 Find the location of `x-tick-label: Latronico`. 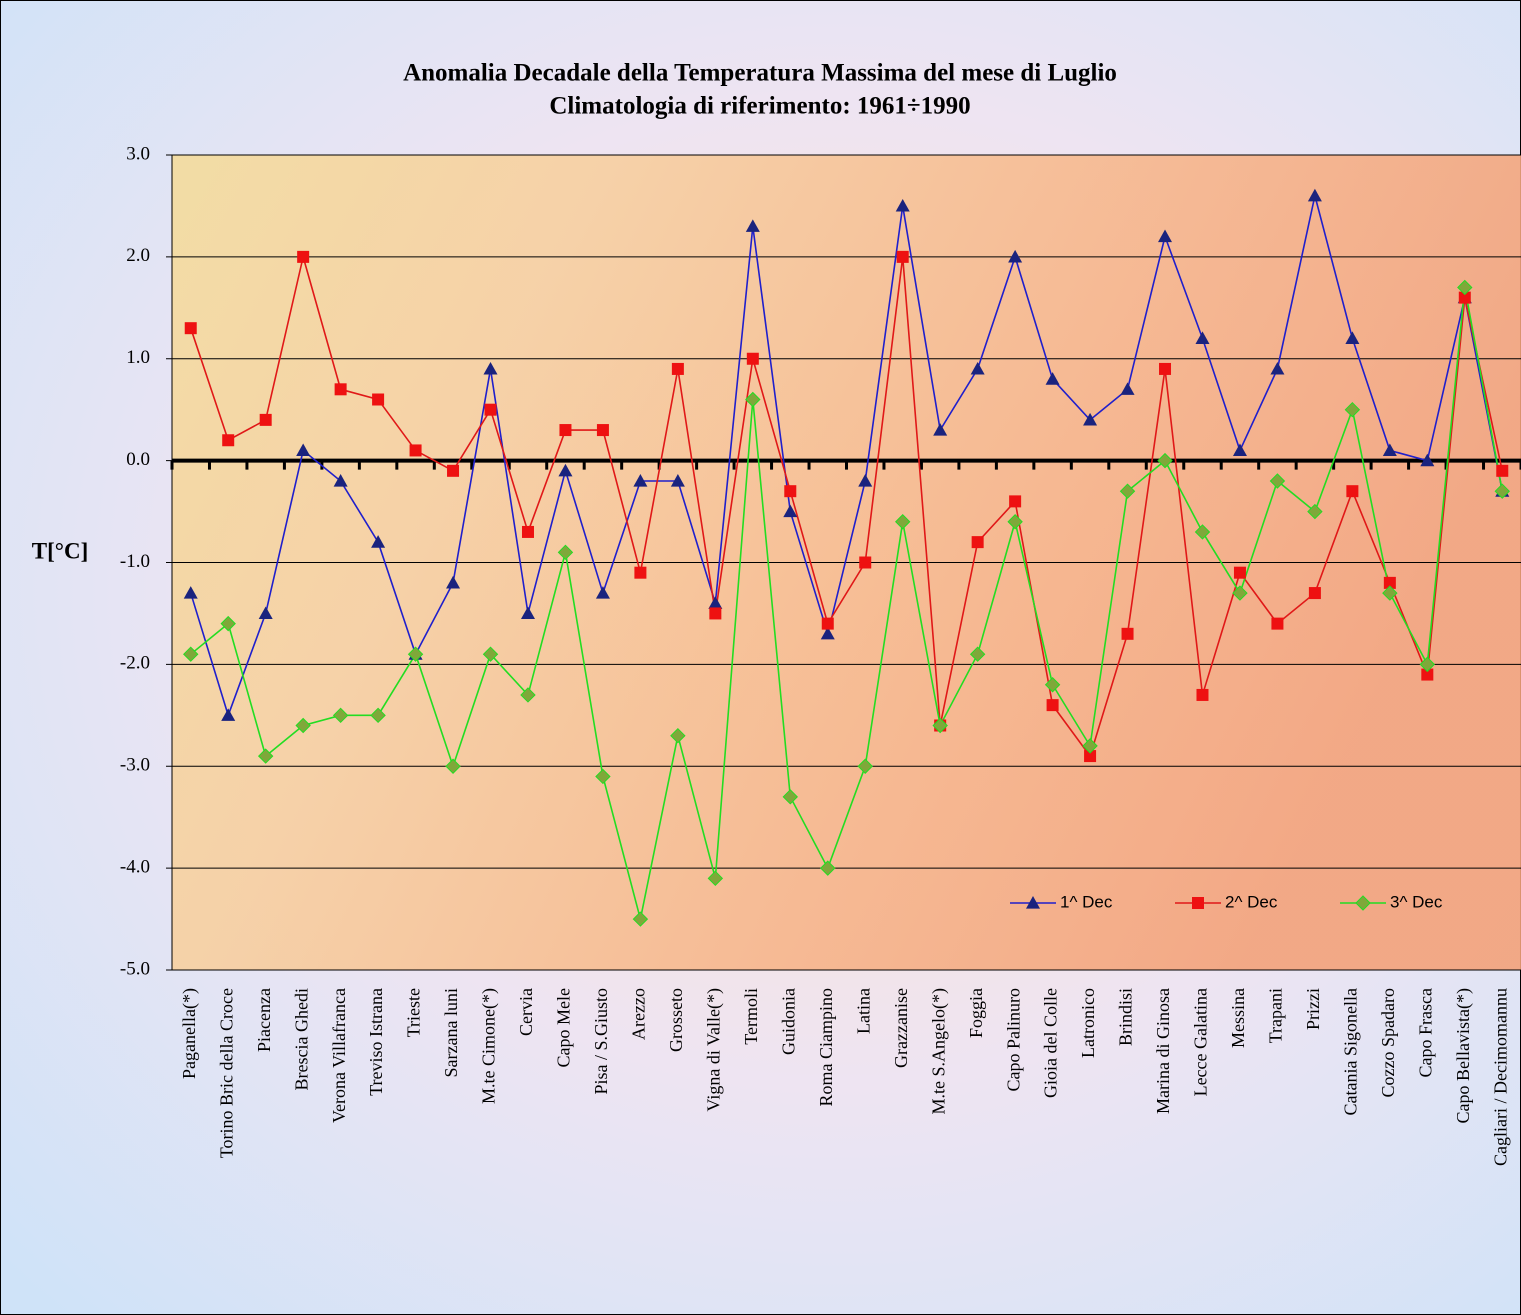

x-tick-label: Latronico is located at coordinates (1088, 1023).